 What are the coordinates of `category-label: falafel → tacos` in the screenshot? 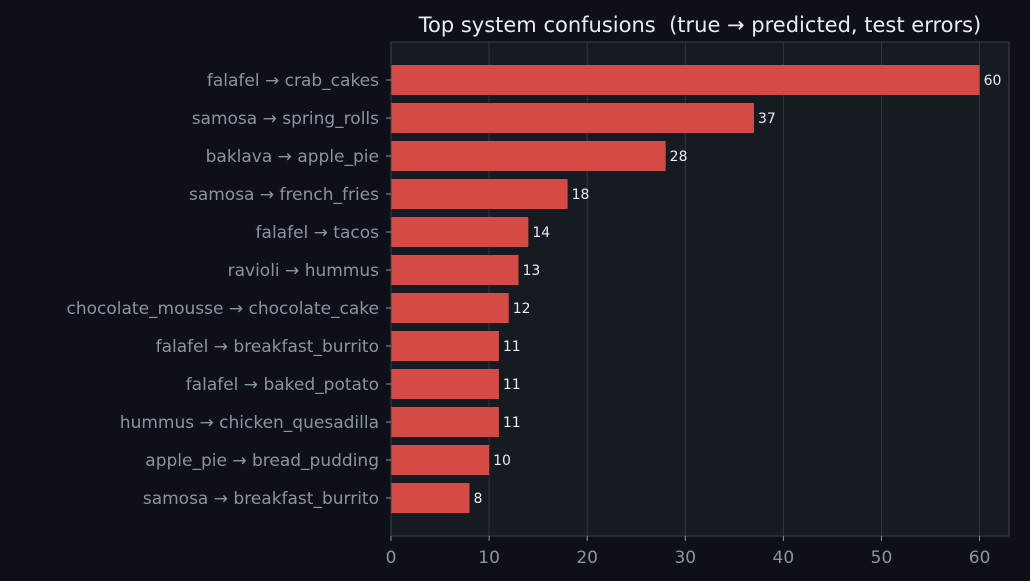 It's located at (318, 233).